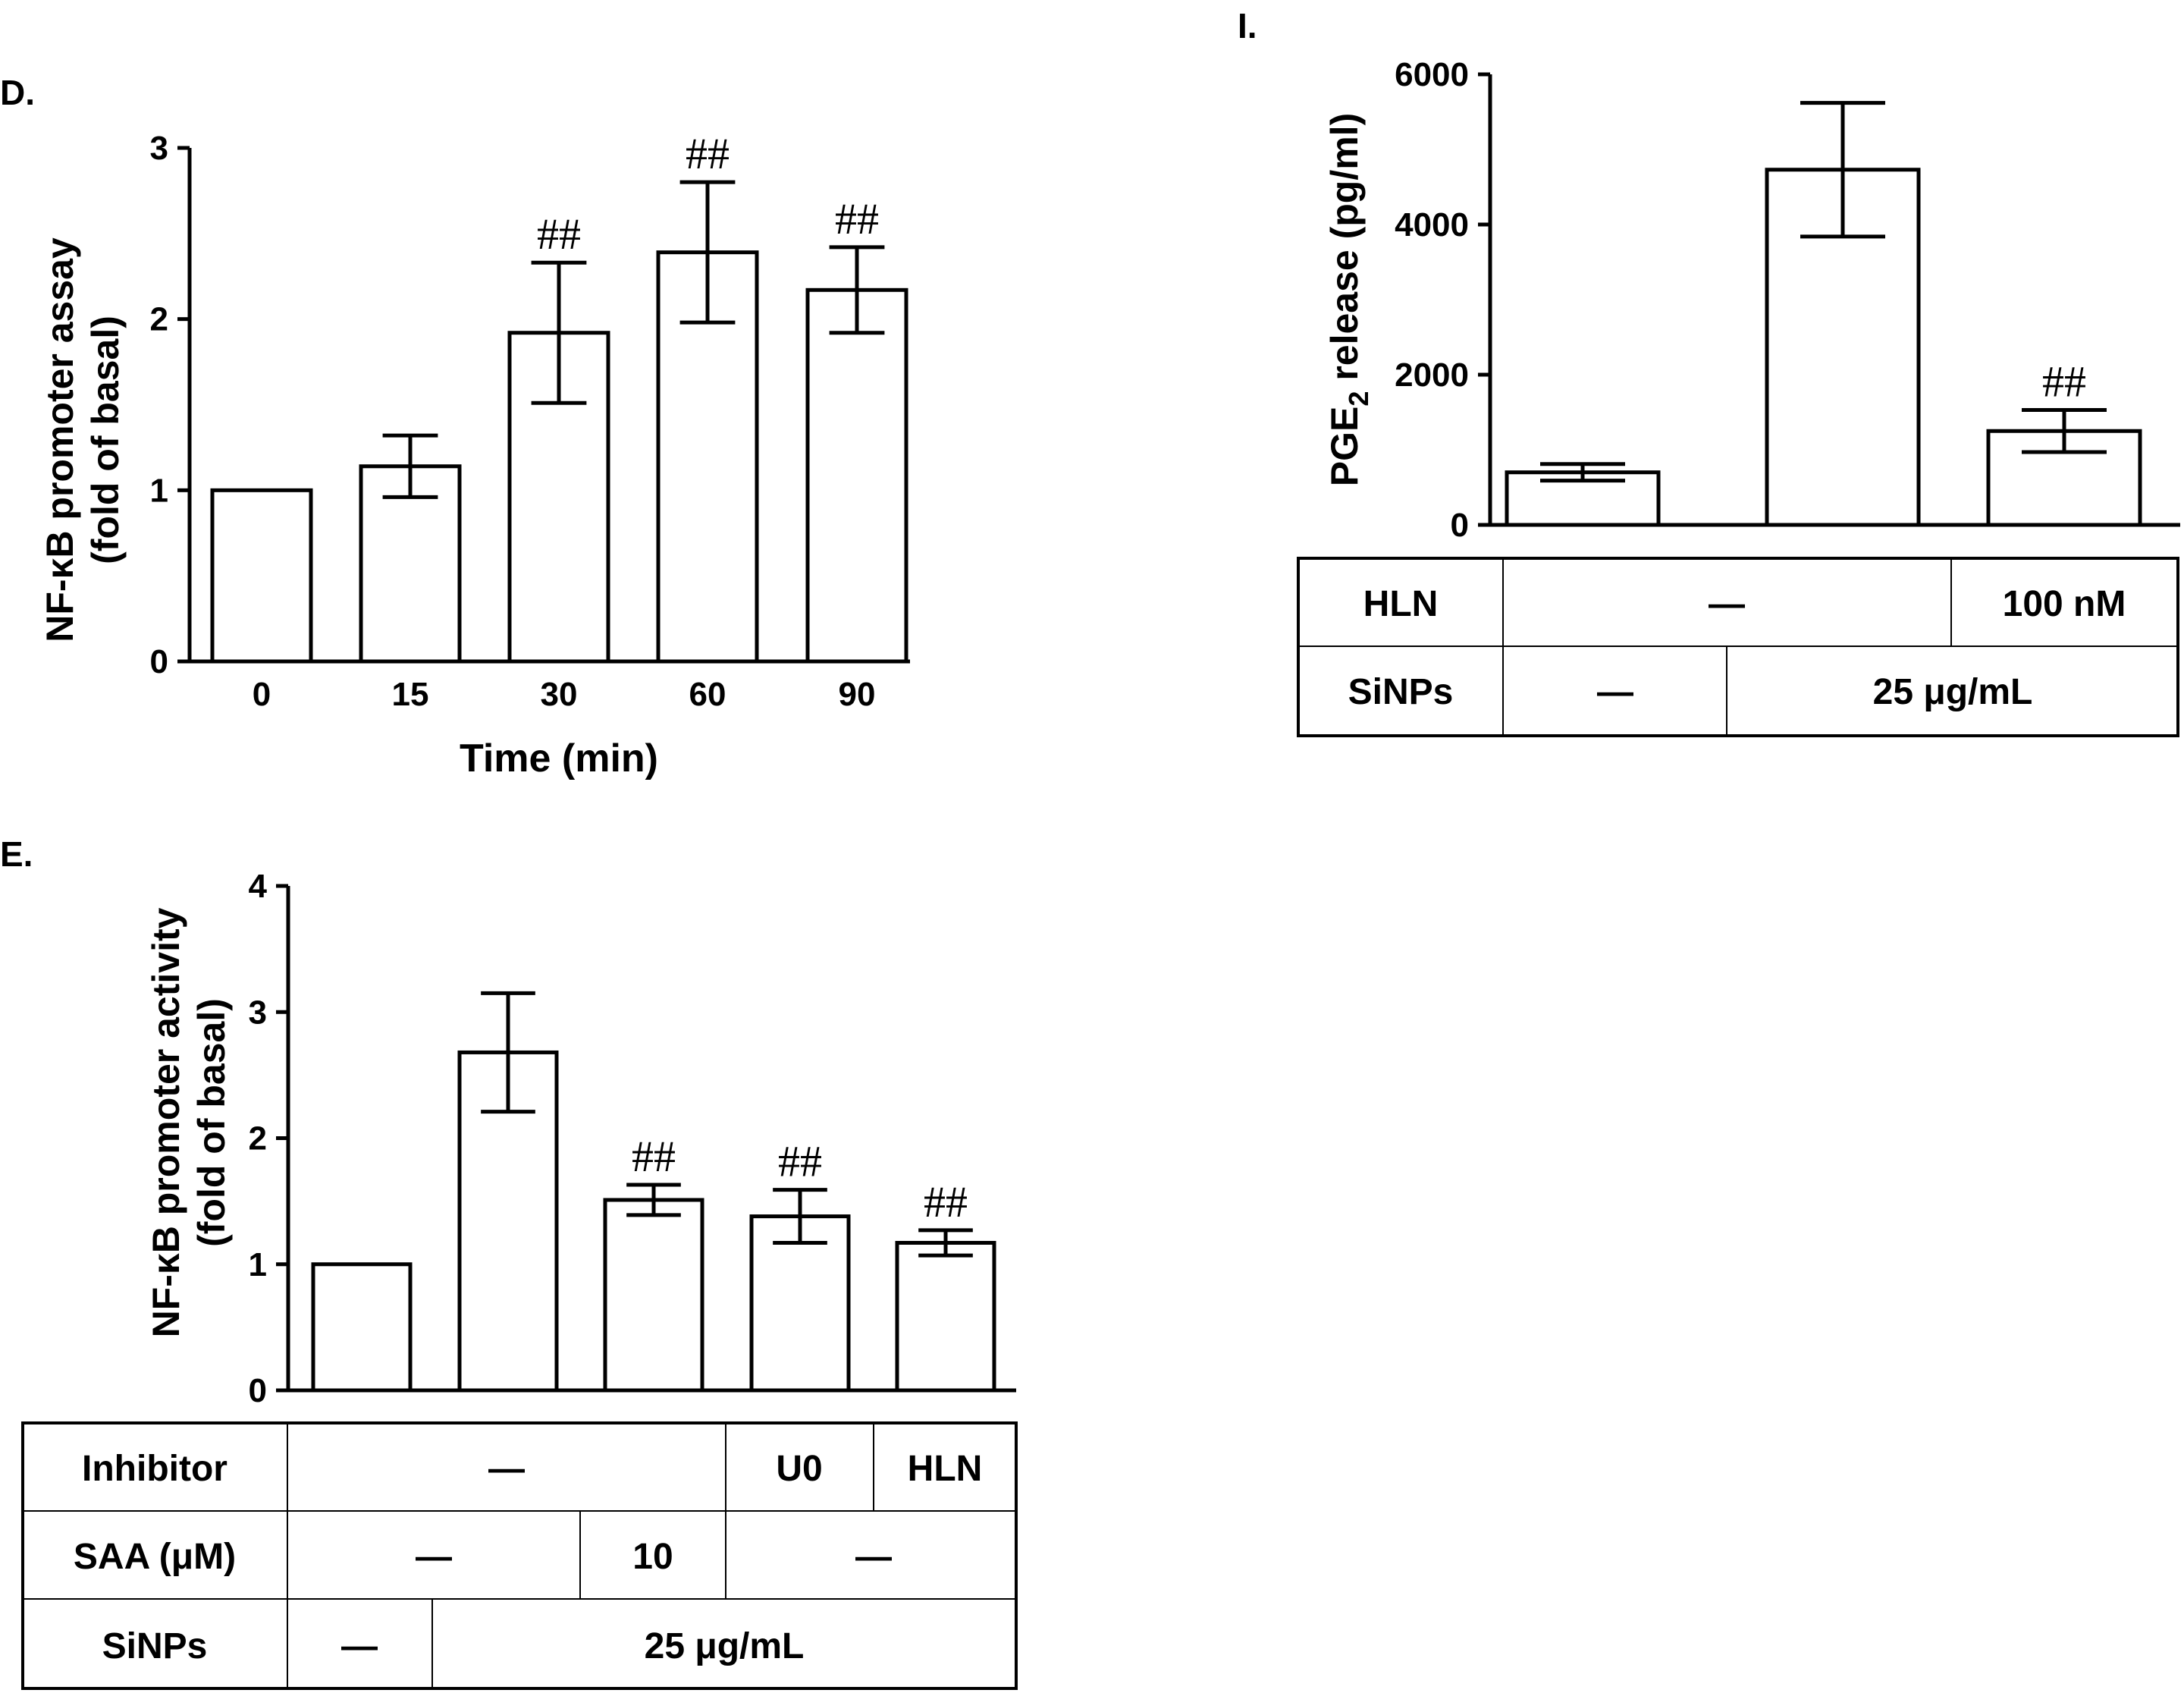 This screenshot has width=2184, height=1693. What do you see at coordinates (653, 1192) in the screenshot?
I see `panel-e-bars: ## ## ##` at bounding box center [653, 1192].